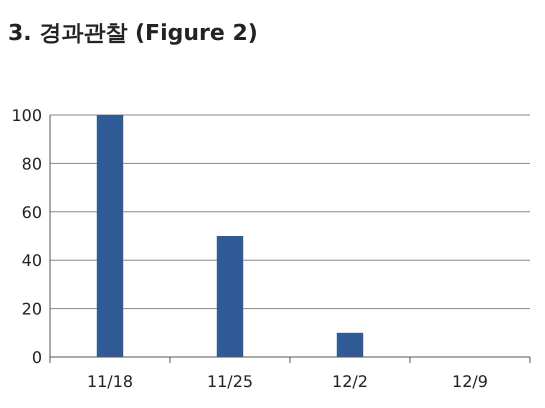 The width and height of the screenshot is (545, 408). Describe the element at coordinates (37, 357) in the screenshot. I see `y-tick-label: 0` at that location.